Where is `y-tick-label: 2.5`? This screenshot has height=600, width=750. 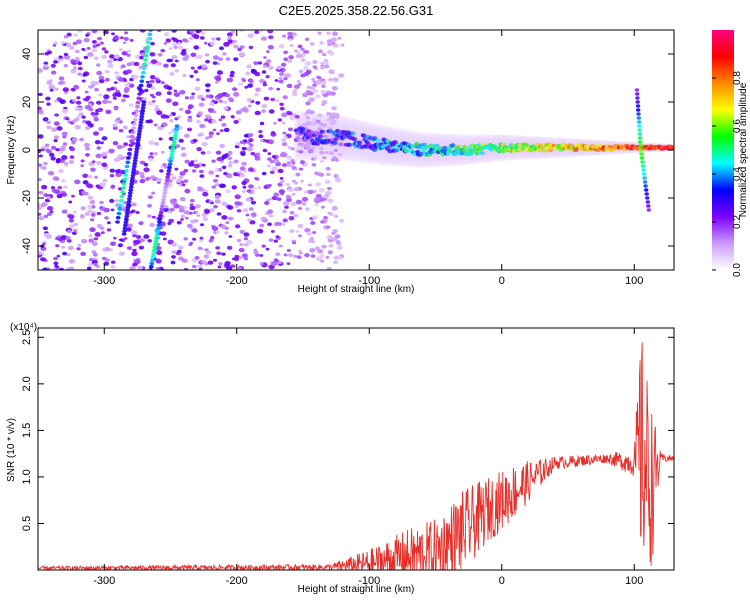 y-tick-label: 2.5 is located at coordinates (27, 337).